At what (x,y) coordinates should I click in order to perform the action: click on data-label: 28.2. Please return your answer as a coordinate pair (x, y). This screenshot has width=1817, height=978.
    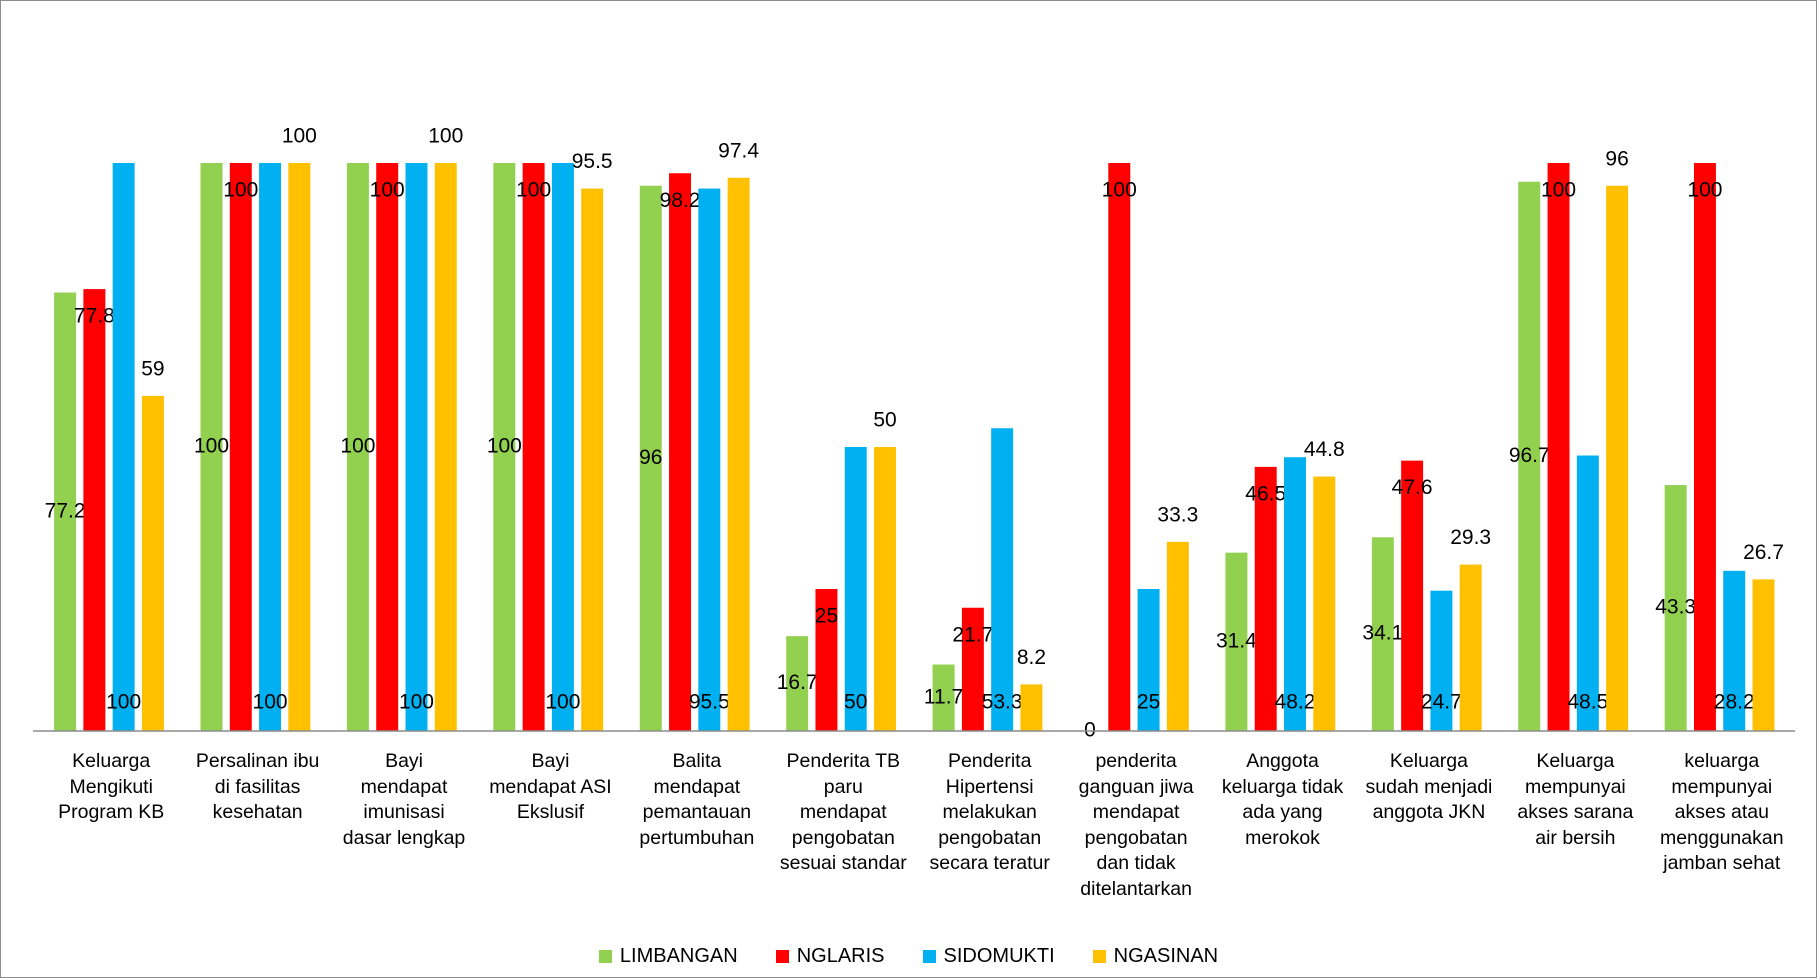
    Looking at the image, I should click on (1734, 702).